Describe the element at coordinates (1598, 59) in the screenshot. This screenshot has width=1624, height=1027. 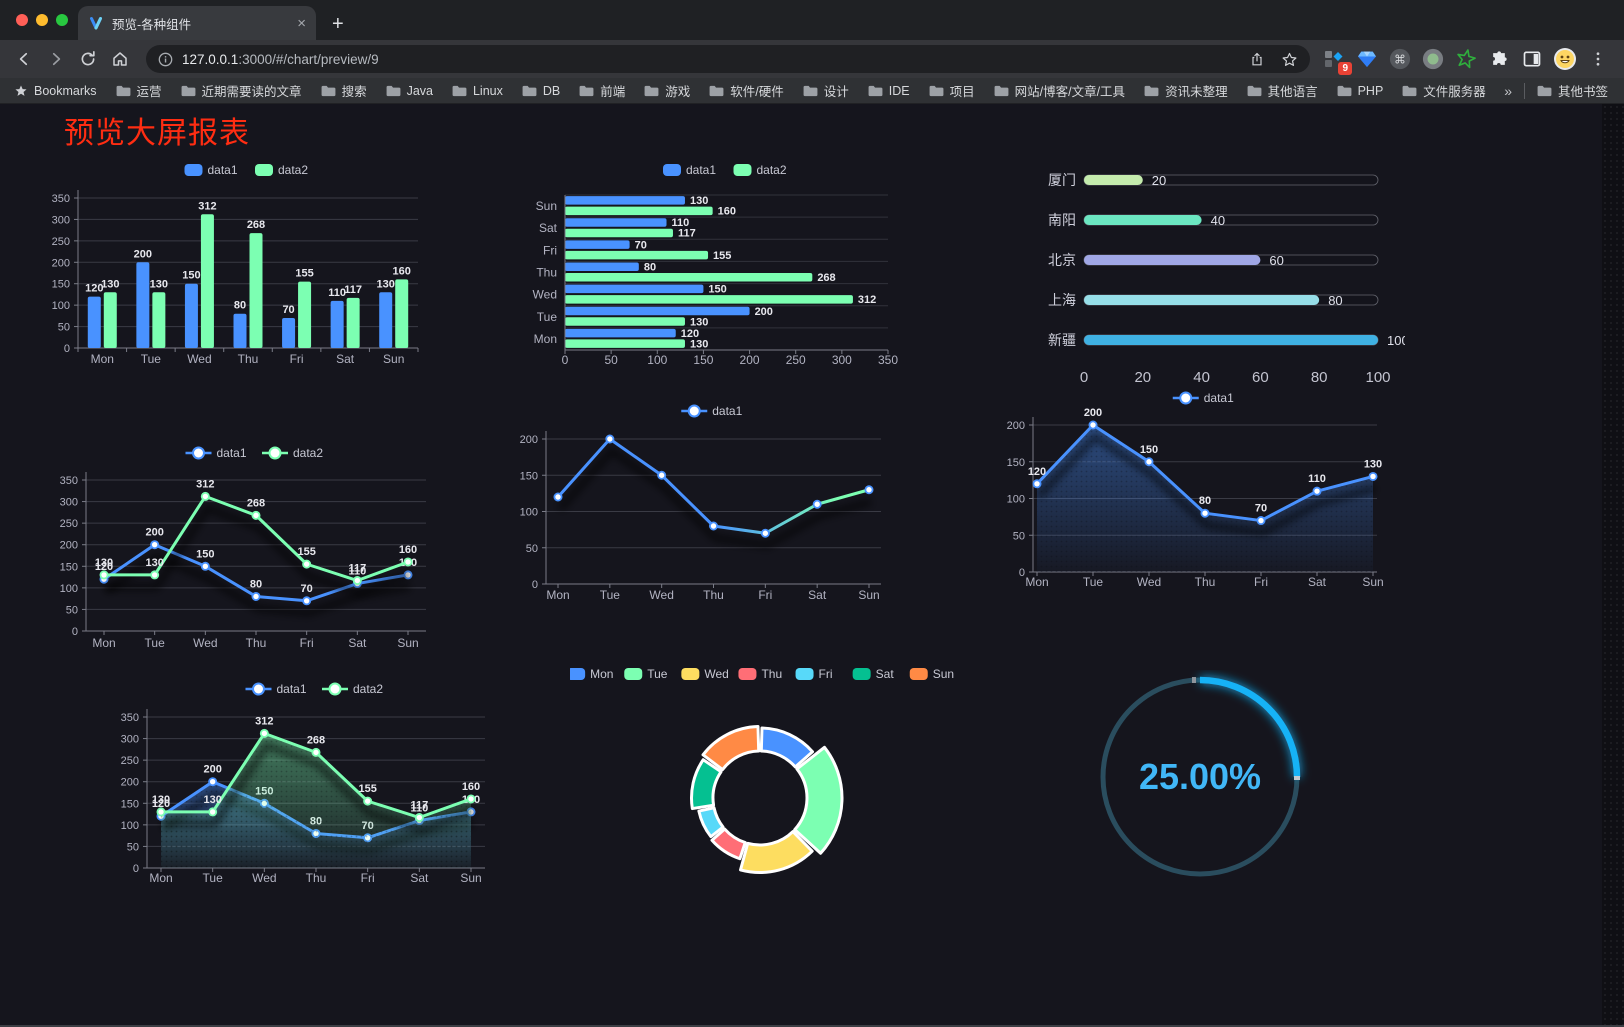
I see `browser-menu-kebab-icon` at that location.